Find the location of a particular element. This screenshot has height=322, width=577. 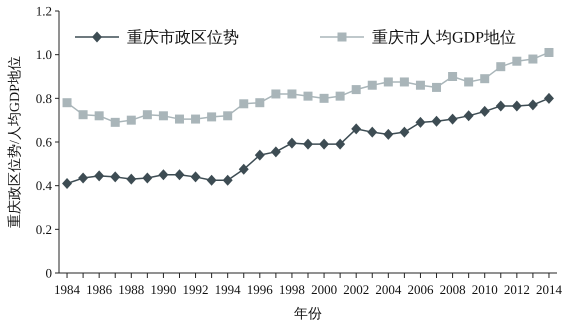

x-tick-label: 1994 is located at coordinates (228, 289).